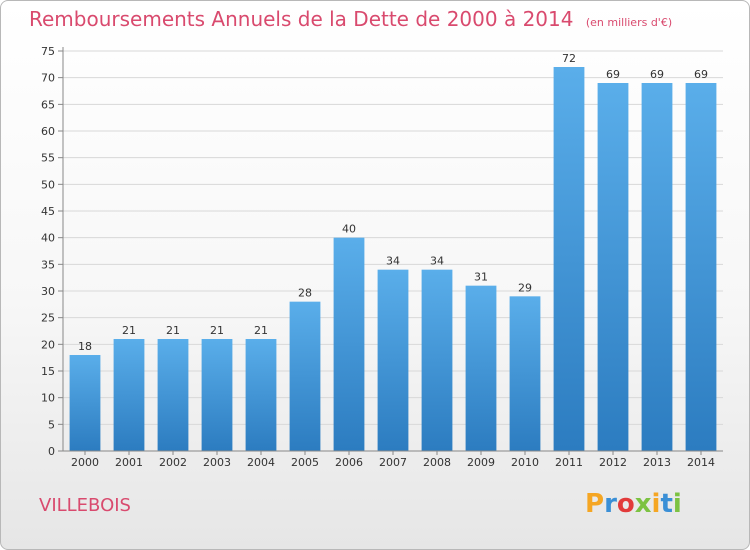  I want to click on bar-2004, so click(261, 395).